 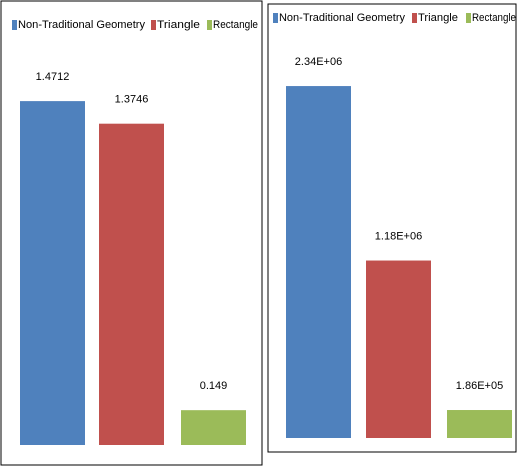 I want to click on data-label: 1.4712, so click(x=53, y=77).